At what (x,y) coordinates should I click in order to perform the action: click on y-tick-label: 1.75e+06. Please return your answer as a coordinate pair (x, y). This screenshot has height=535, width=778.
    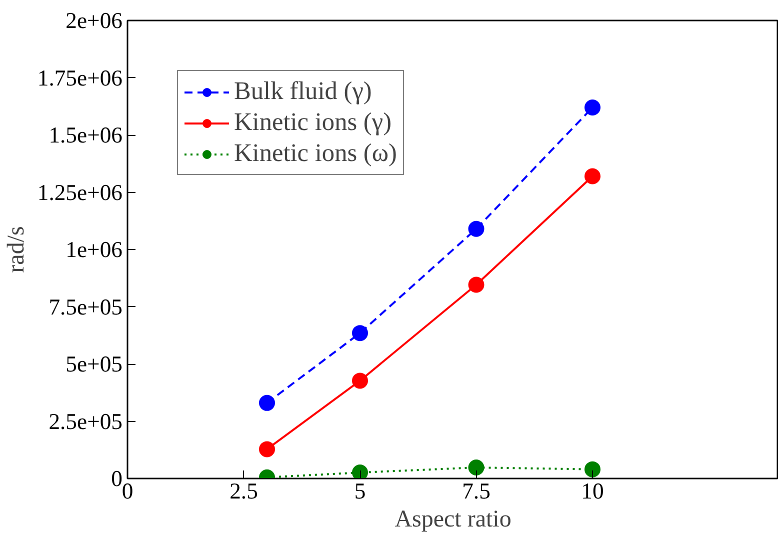
    Looking at the image, I should click on (80, 77).